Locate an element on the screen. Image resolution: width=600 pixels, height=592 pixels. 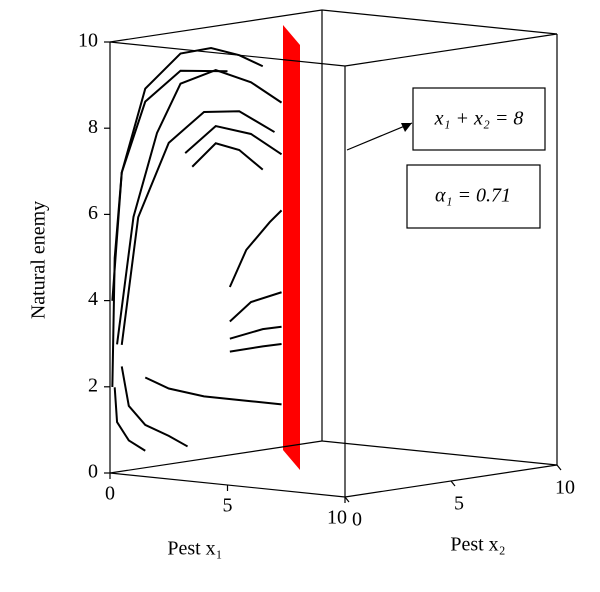
z-tick-label: 10 is located at coordinates (88, 41).